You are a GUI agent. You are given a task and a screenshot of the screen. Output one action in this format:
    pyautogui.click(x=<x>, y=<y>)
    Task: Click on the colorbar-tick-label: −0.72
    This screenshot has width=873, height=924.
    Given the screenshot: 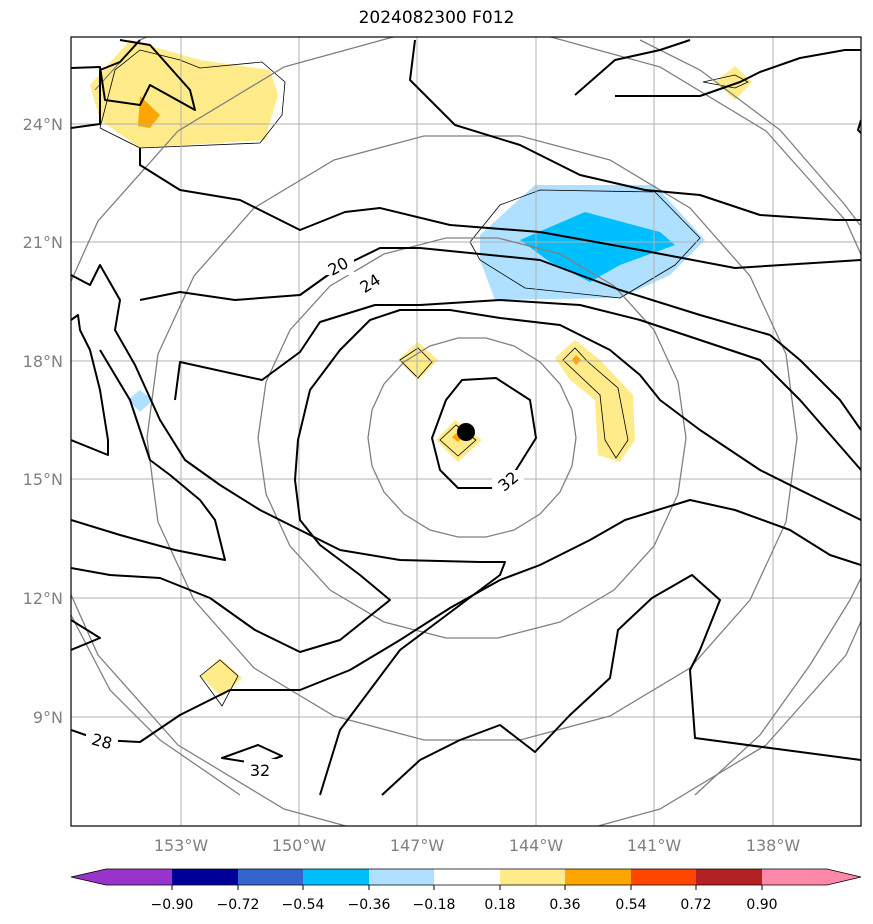 What is the action you would take?
    pyautogui.click(x=238, y=905)
    